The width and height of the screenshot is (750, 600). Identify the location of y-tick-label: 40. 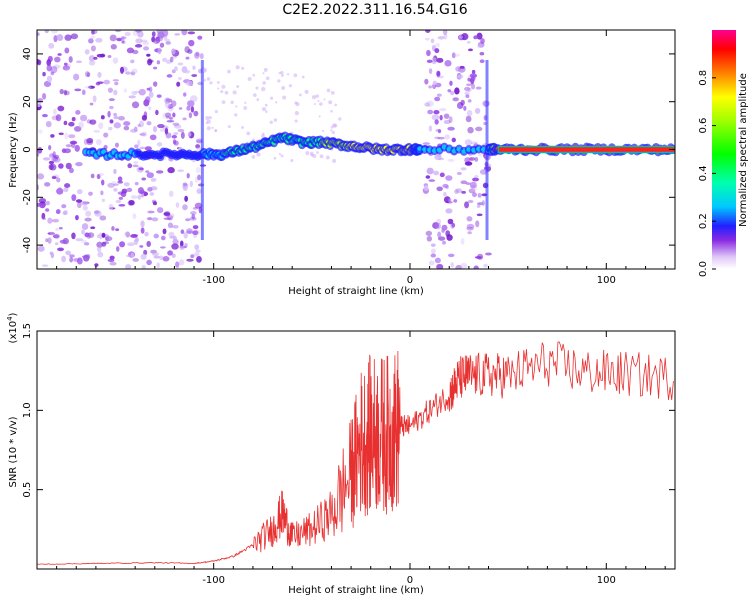
(27, 54).